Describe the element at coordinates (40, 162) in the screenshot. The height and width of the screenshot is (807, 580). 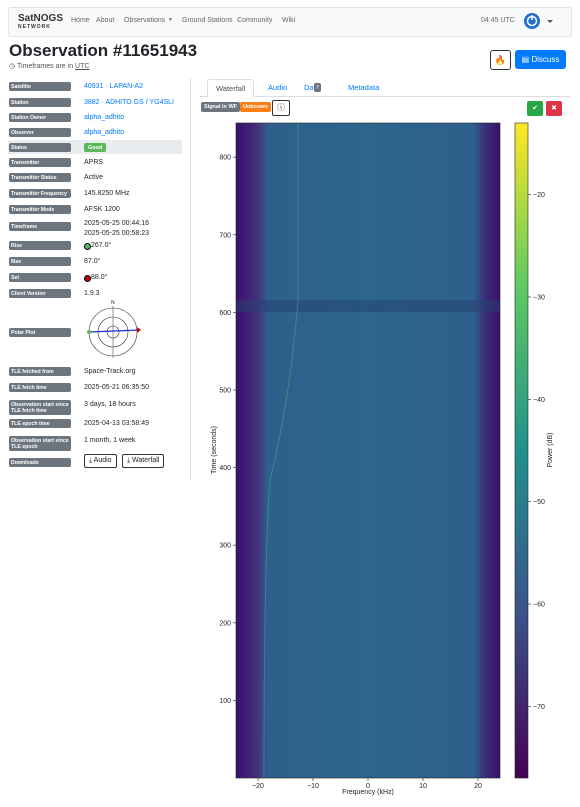
I see `detail-label: Transmitter` at that location.